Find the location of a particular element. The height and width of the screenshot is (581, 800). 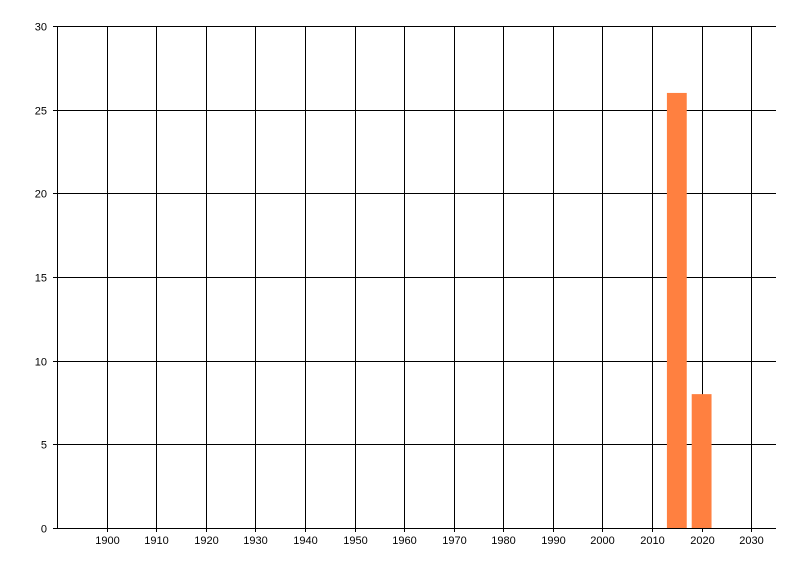

bar-2015 is located at coordinates (676, 310).